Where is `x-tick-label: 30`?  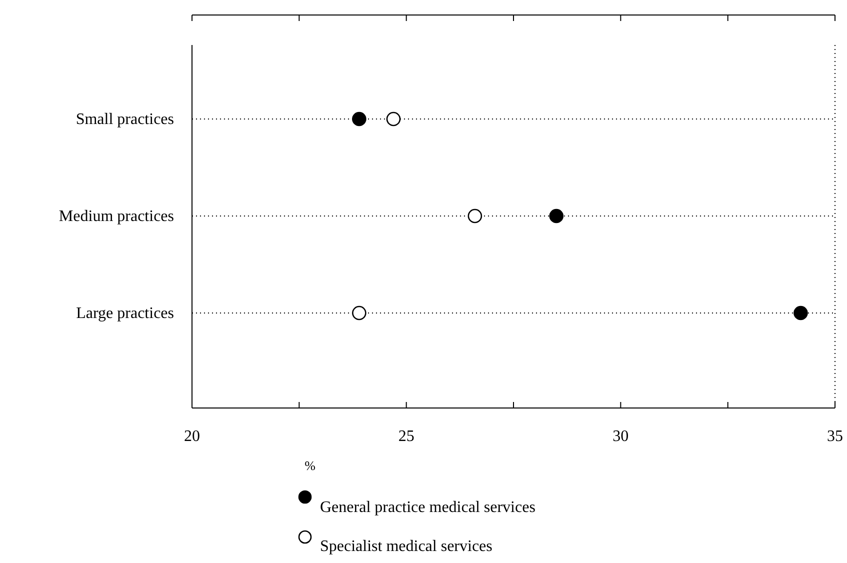 x-tick-label: 30 is located at coordinates (620, 436).